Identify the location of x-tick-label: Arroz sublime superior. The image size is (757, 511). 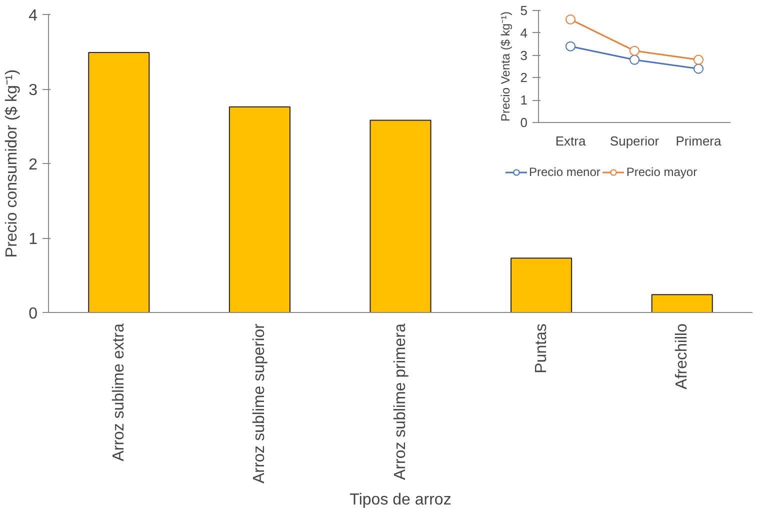
(259, 403).